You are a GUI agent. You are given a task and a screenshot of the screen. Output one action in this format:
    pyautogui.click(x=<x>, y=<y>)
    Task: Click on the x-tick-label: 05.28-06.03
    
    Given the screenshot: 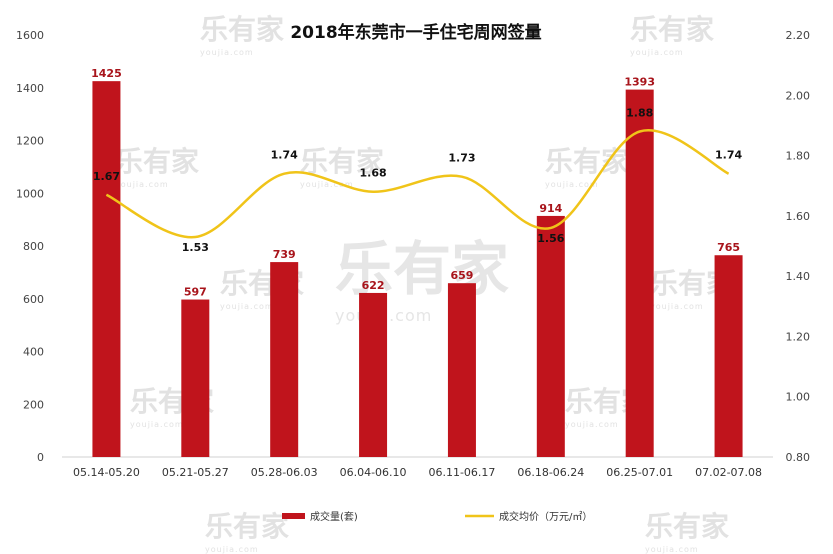 What is the action you would take?
    pyautogui.click(x=284, y=472)
    